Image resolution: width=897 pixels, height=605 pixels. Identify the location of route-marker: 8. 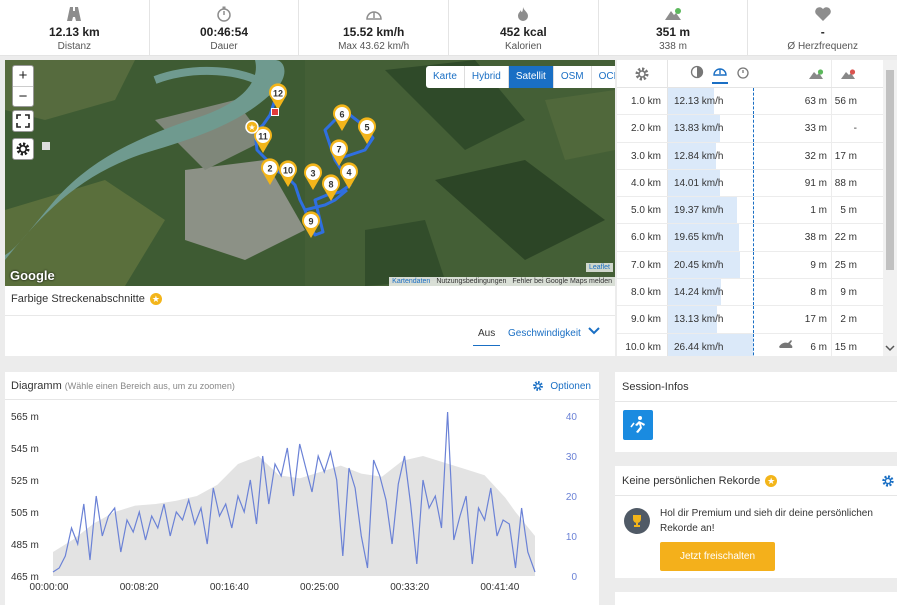
(331, 189).